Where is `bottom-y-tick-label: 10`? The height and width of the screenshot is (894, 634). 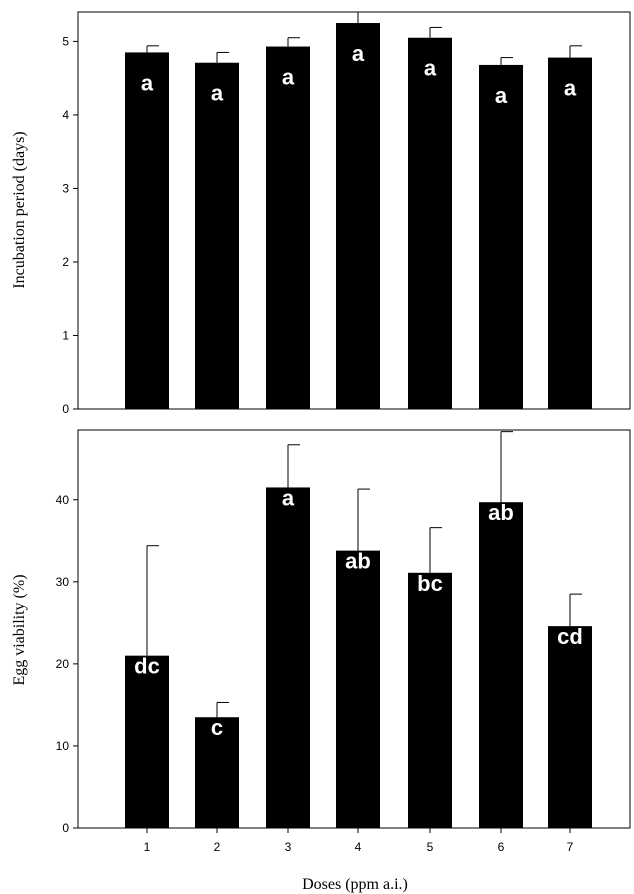 bottom-y-tick-label: 10 is located at coordinates (63, 746).